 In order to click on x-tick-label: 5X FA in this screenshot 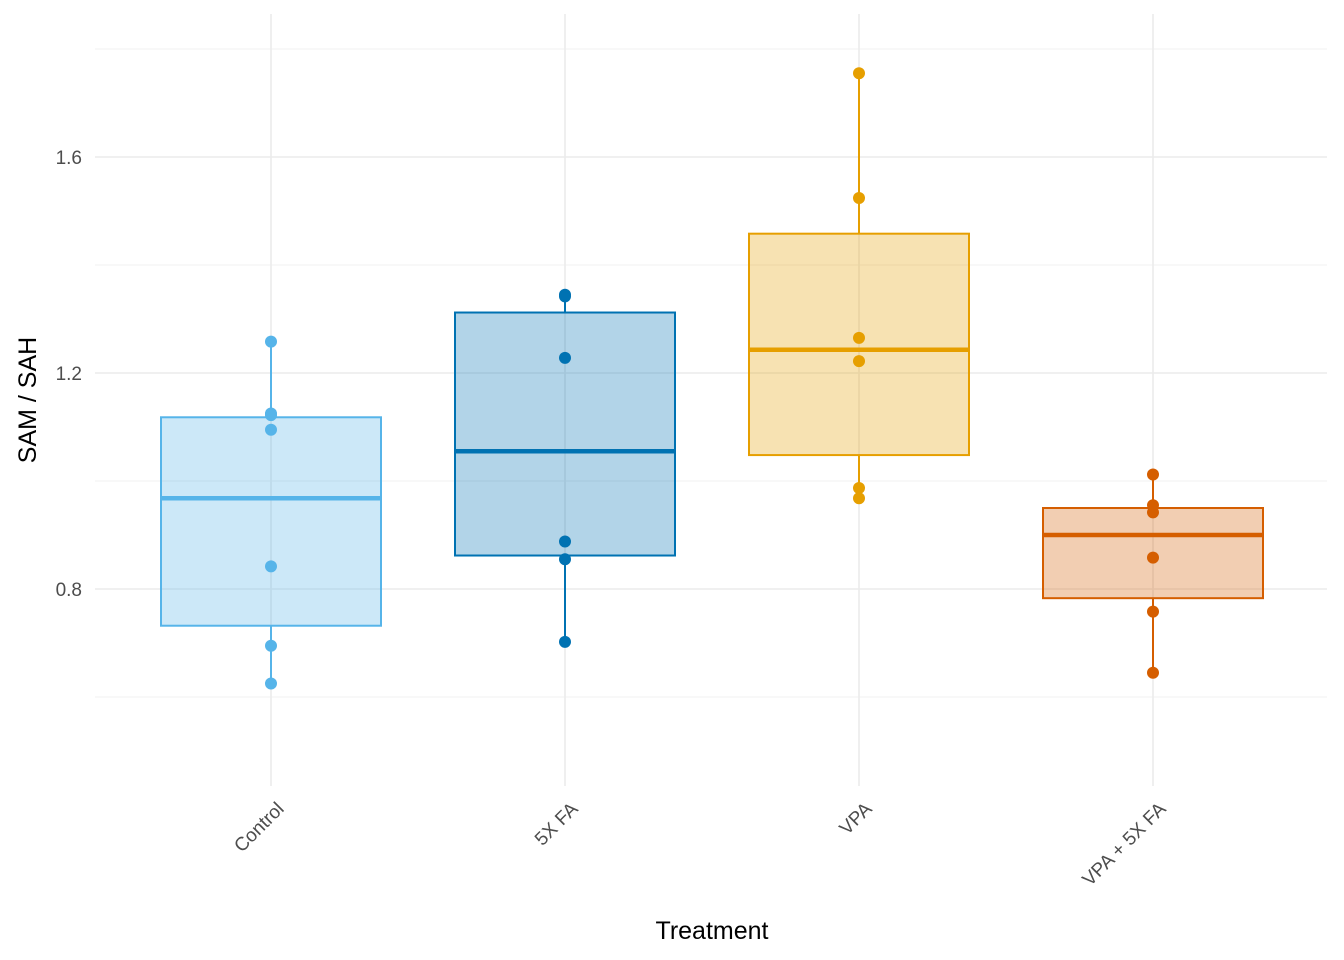, I will do `click(557, 824)`.